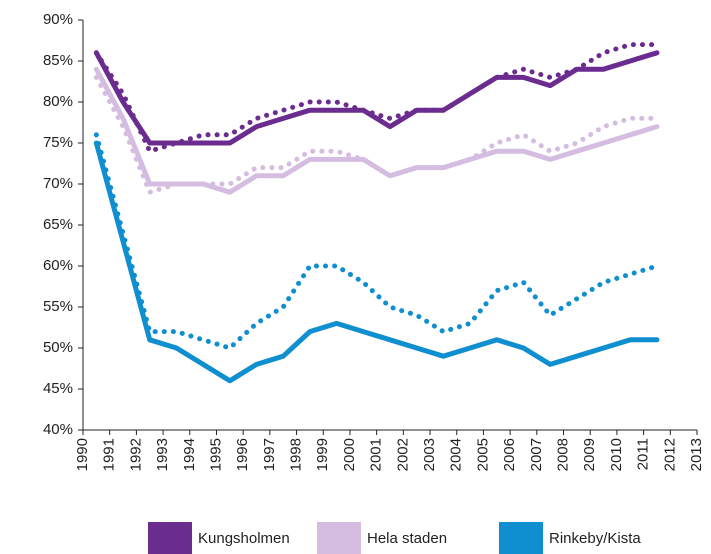 The height and width of the screenshot is (554, 711). Describe the element at coordinates (58, 265) in the screenshot. I see `y-tick-label: 60%` at that location.